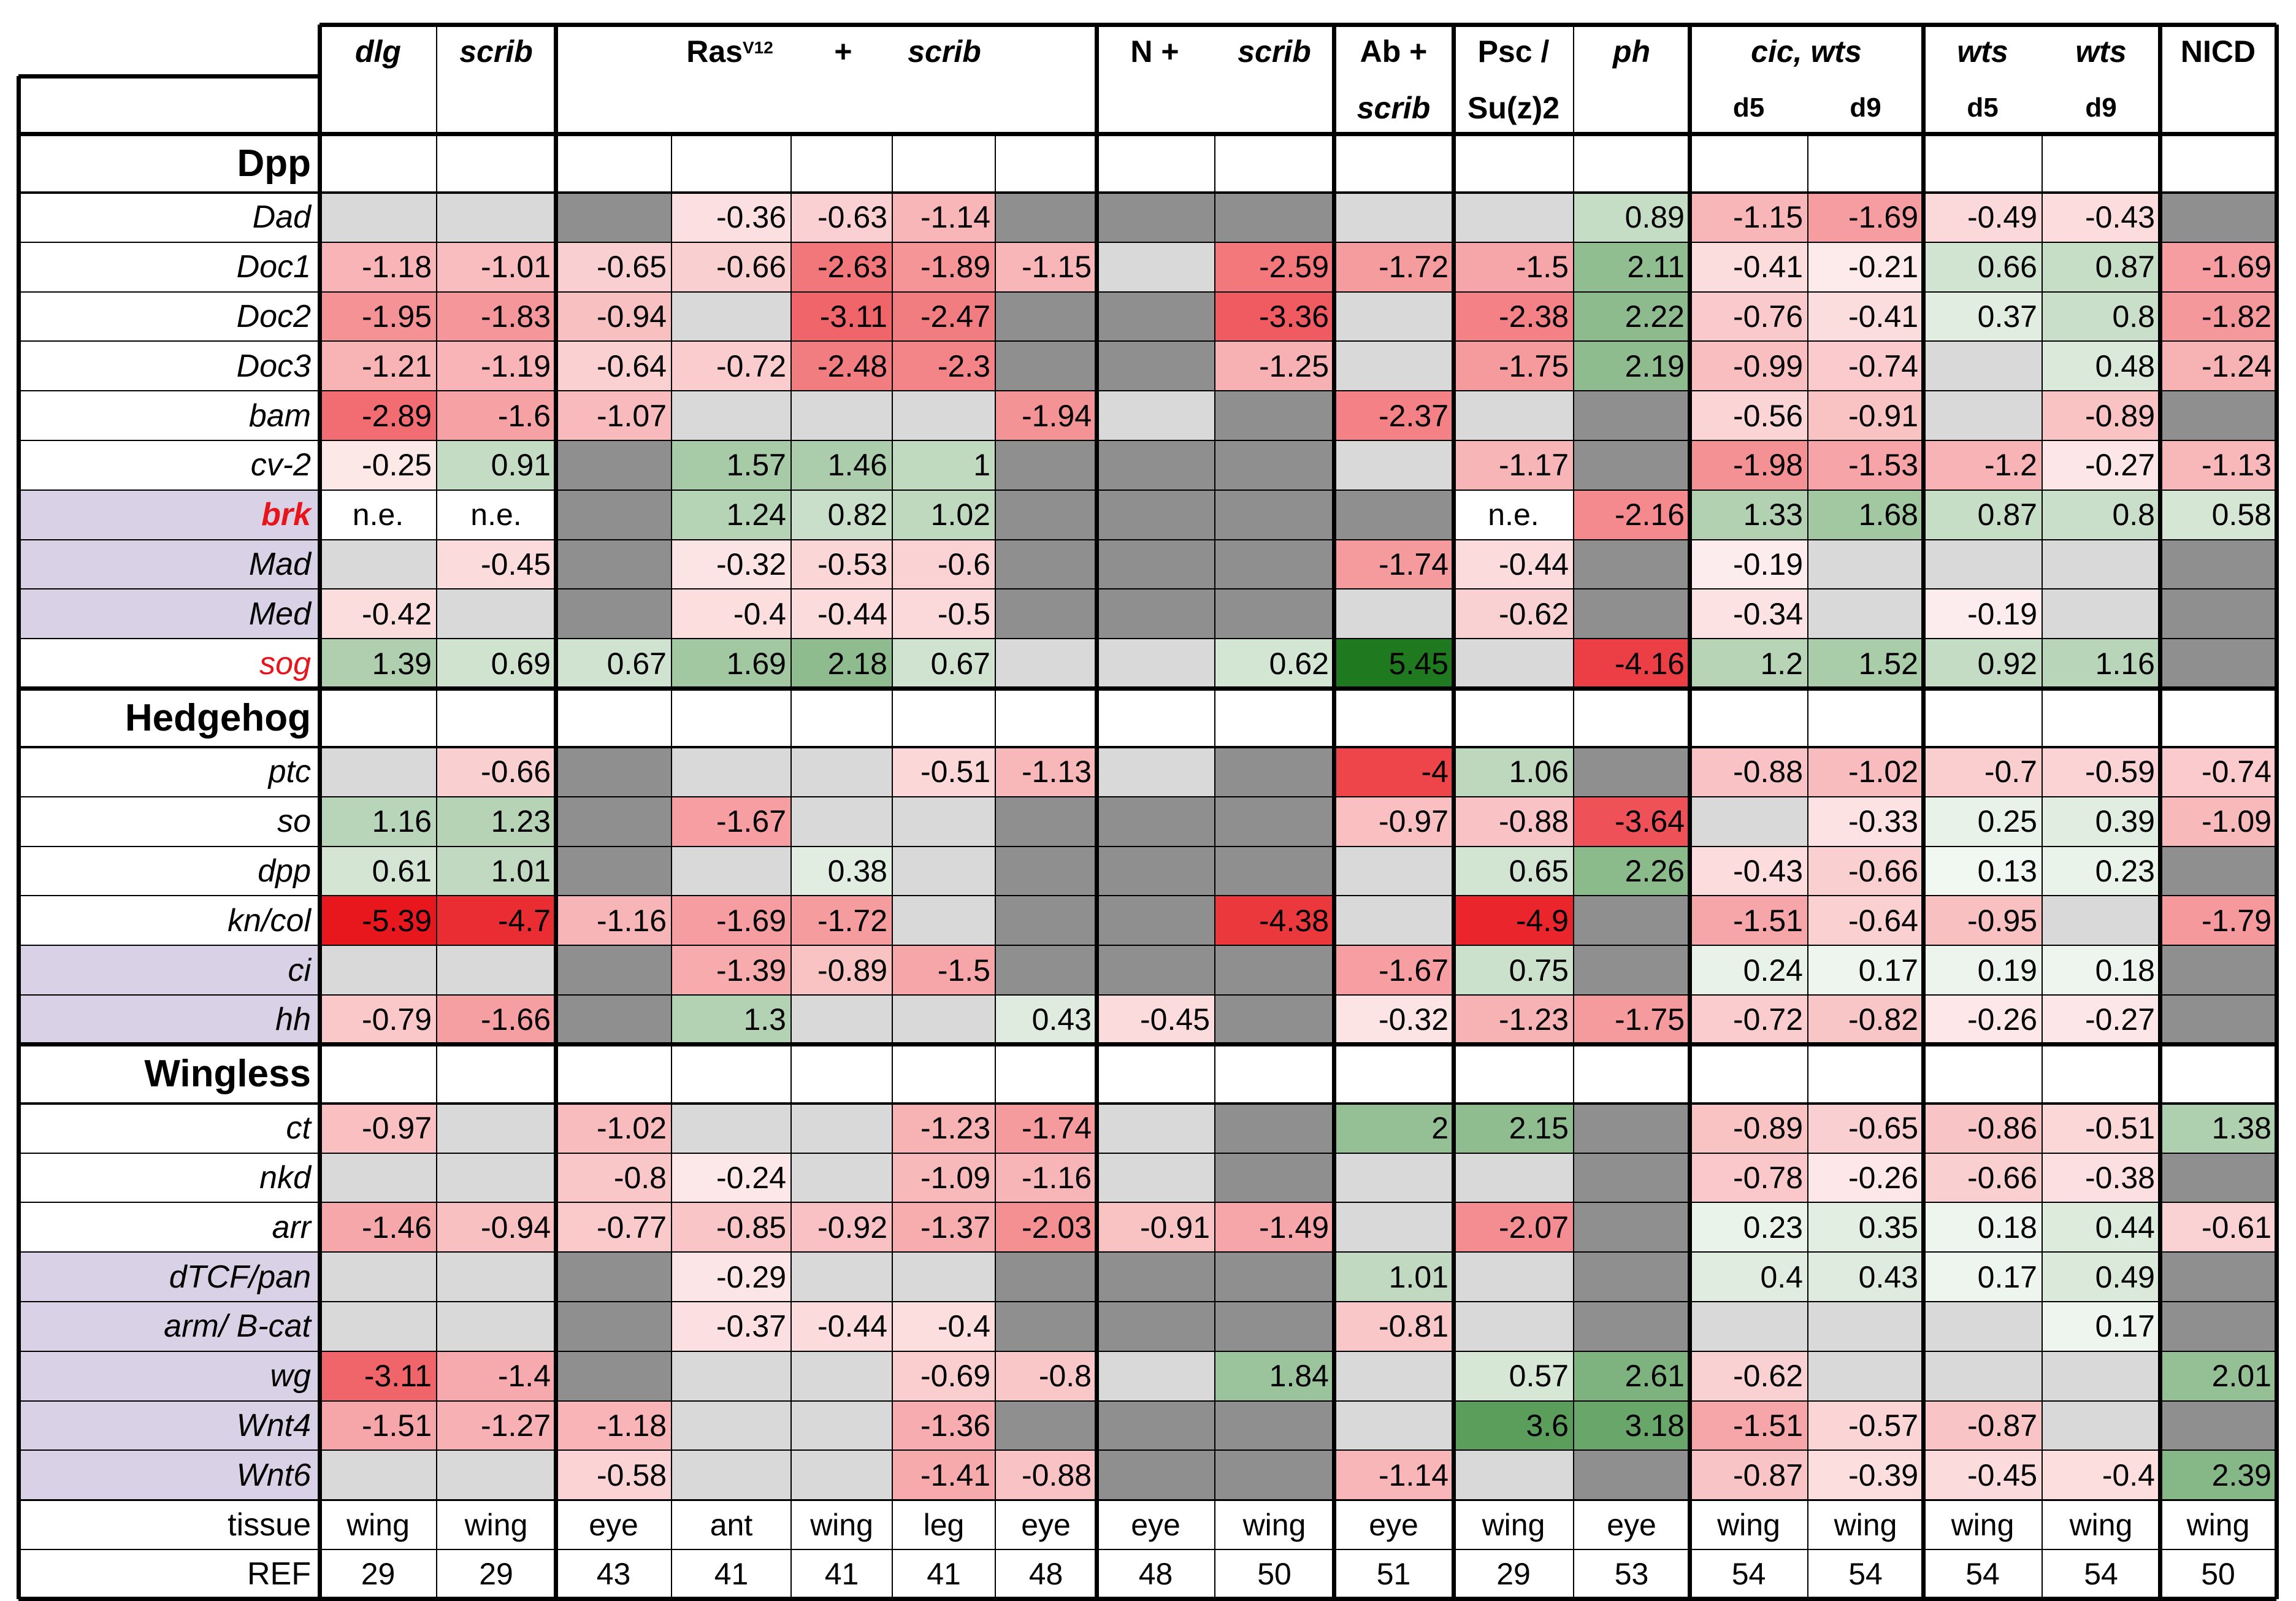  I want to click on data-cell: -0.78, so click(1749, 1178).